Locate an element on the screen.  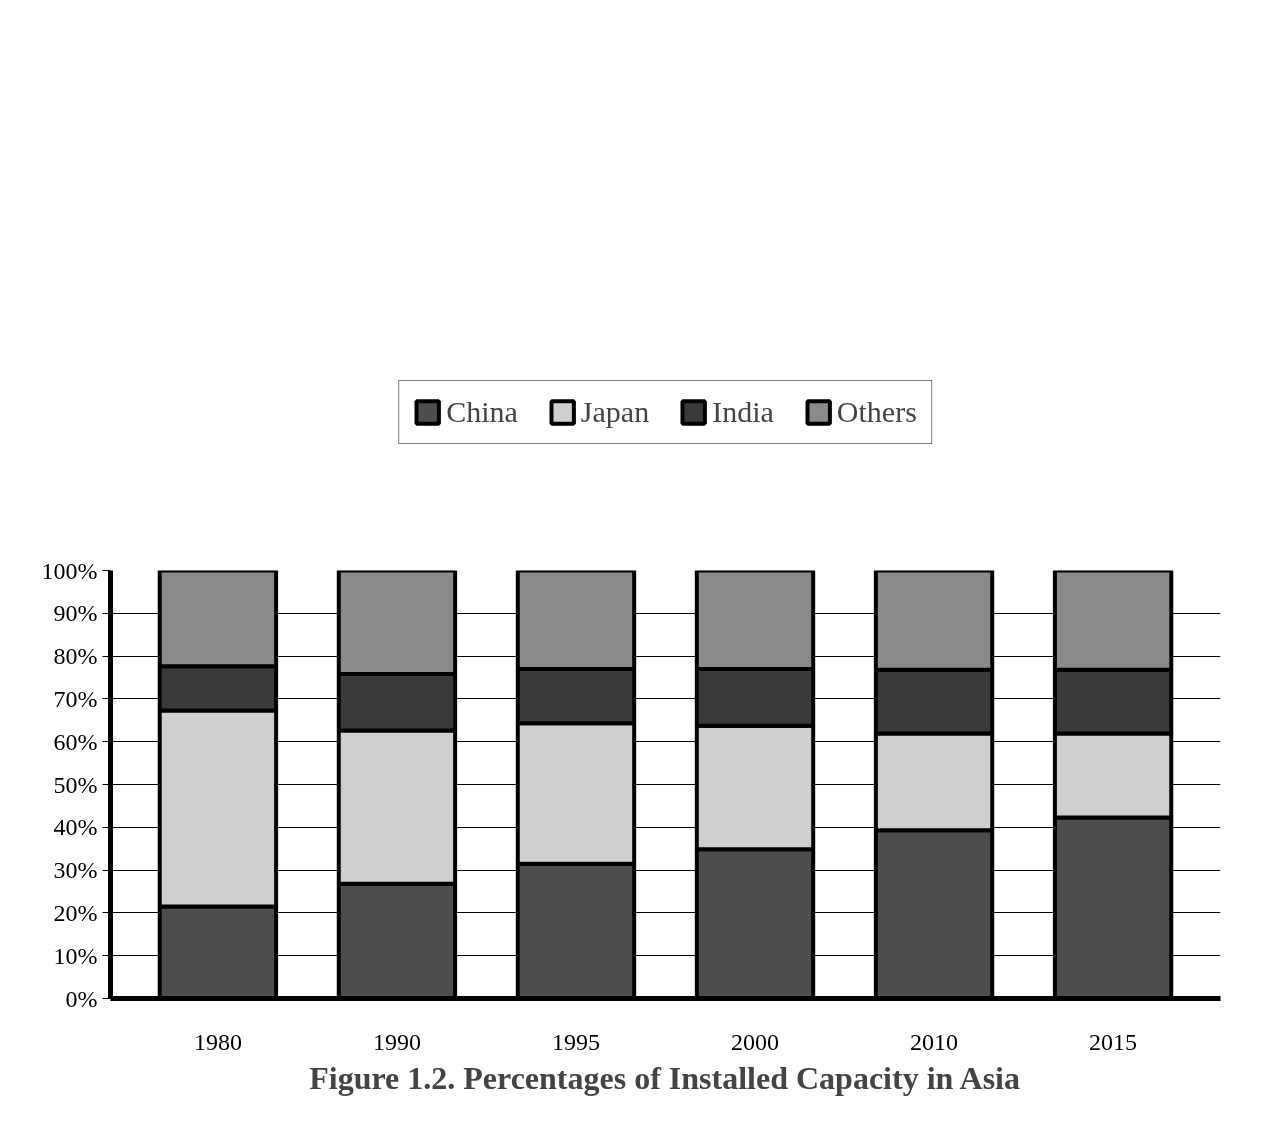
legend-label: Japan is located at coordinates (615, 411).